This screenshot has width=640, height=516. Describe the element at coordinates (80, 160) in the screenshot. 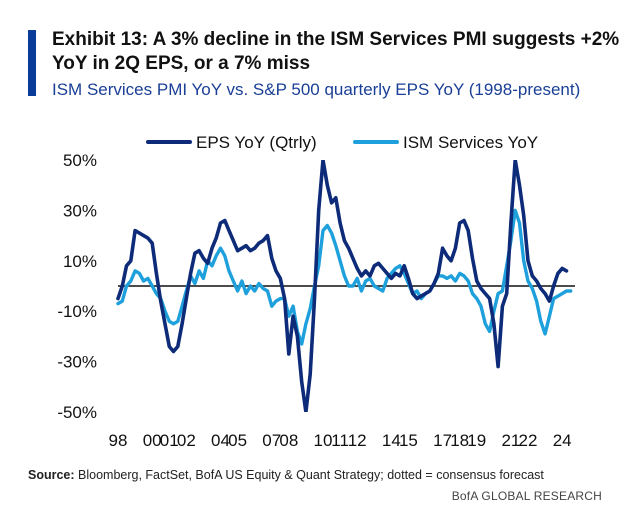

I see `y-tick-label: 50%` at that location.